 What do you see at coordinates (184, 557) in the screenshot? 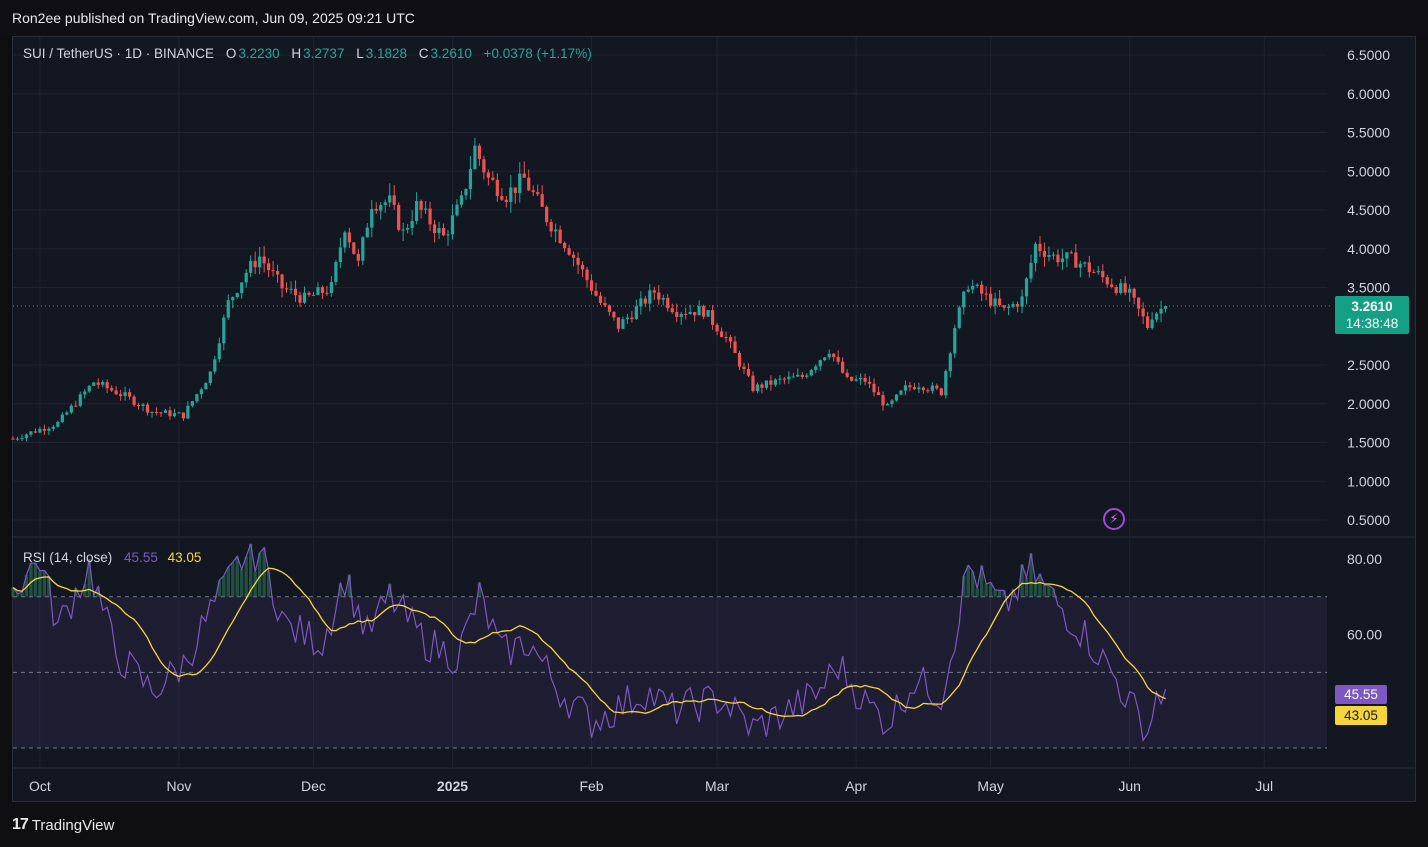
I see `rsi-ma-value: 43.05` at bounding box center [184, 557].